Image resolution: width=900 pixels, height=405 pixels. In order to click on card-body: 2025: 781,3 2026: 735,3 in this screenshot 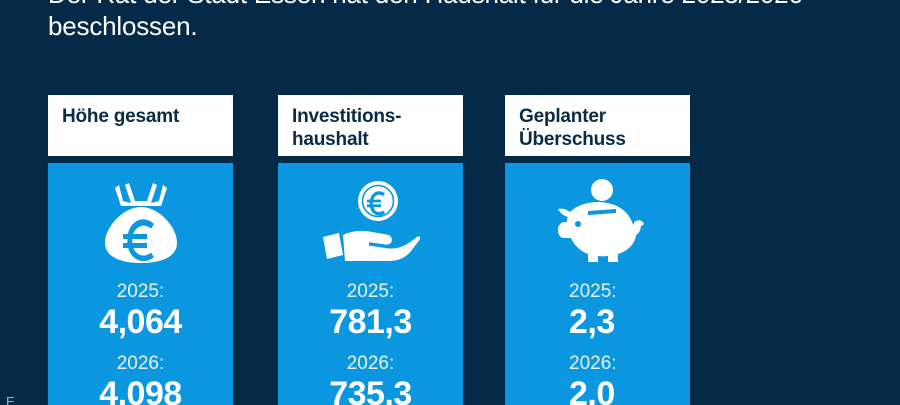, I will do `click(370, 284)`.